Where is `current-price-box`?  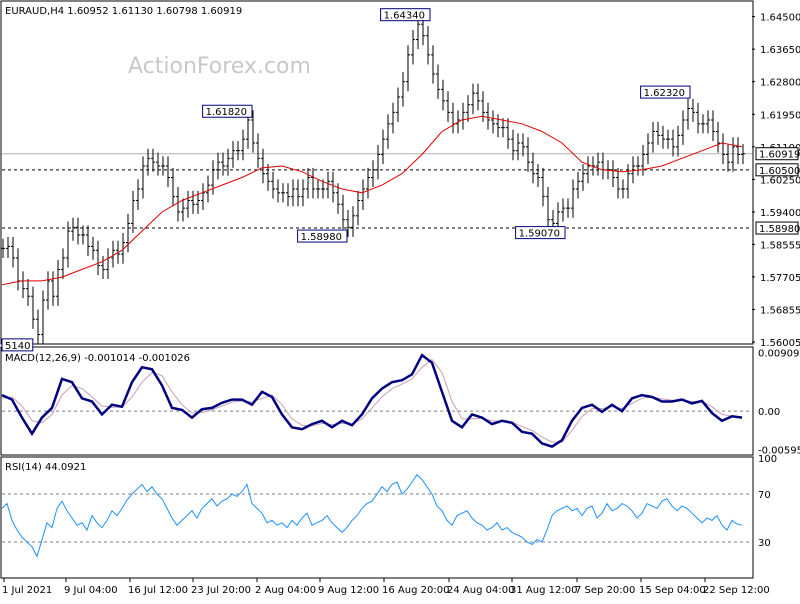 current-price-box is located at coordinates (777, 154).